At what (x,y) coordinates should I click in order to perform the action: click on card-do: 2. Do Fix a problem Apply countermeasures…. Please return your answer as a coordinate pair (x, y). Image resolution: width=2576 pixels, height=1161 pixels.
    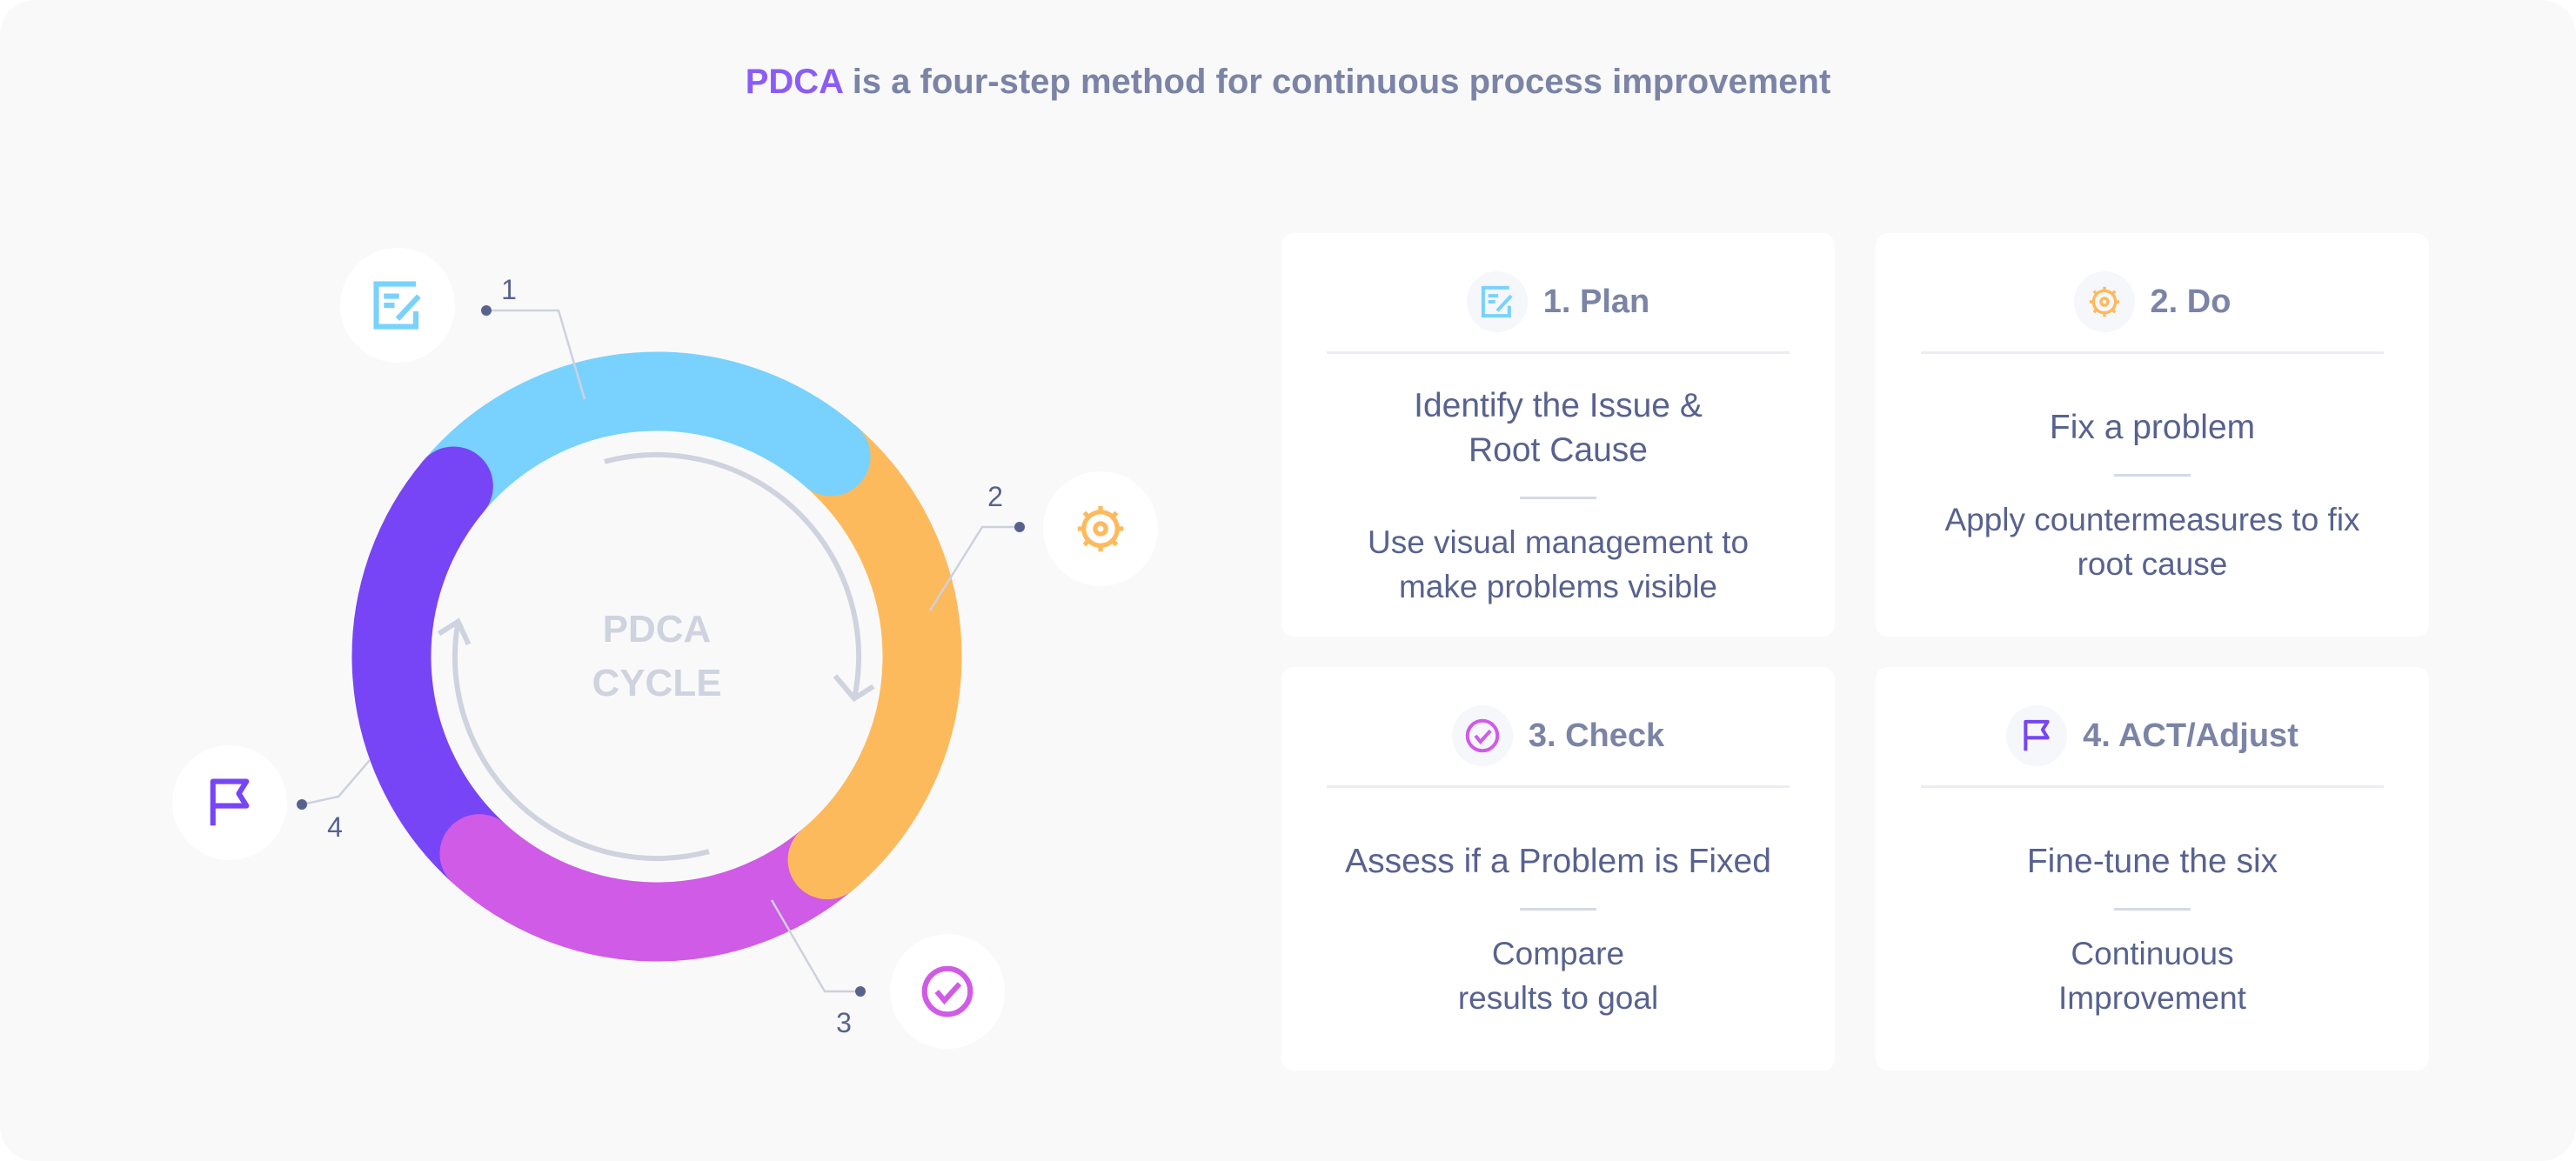
    Looking at the image, I should click on (2152, 435).